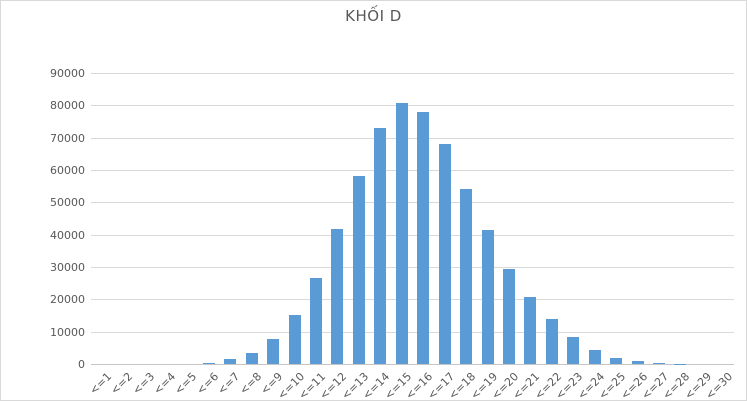  I want to click on bar-<=11, so click(316, 320).